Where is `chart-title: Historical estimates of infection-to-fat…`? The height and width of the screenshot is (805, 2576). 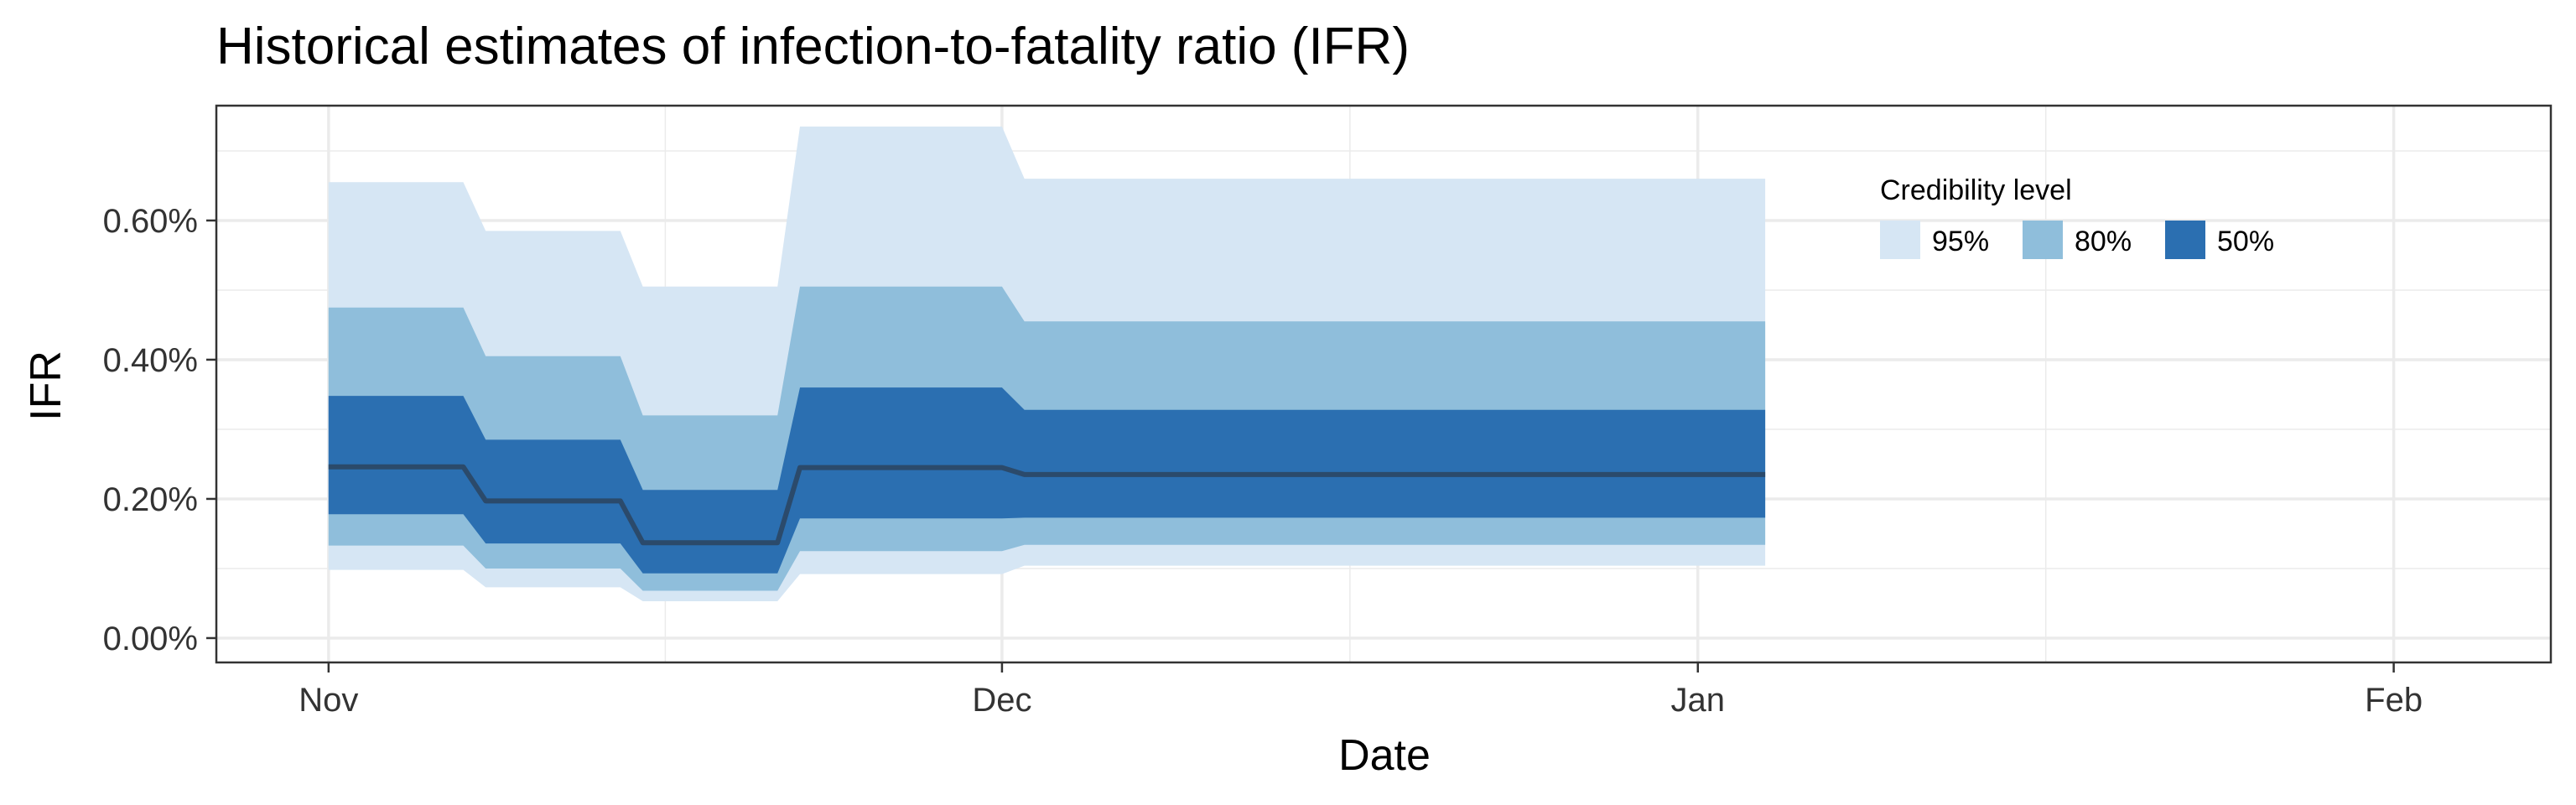
chart-title: Historical estimates of infection-to-fat… is located at coordinates (813, 46).